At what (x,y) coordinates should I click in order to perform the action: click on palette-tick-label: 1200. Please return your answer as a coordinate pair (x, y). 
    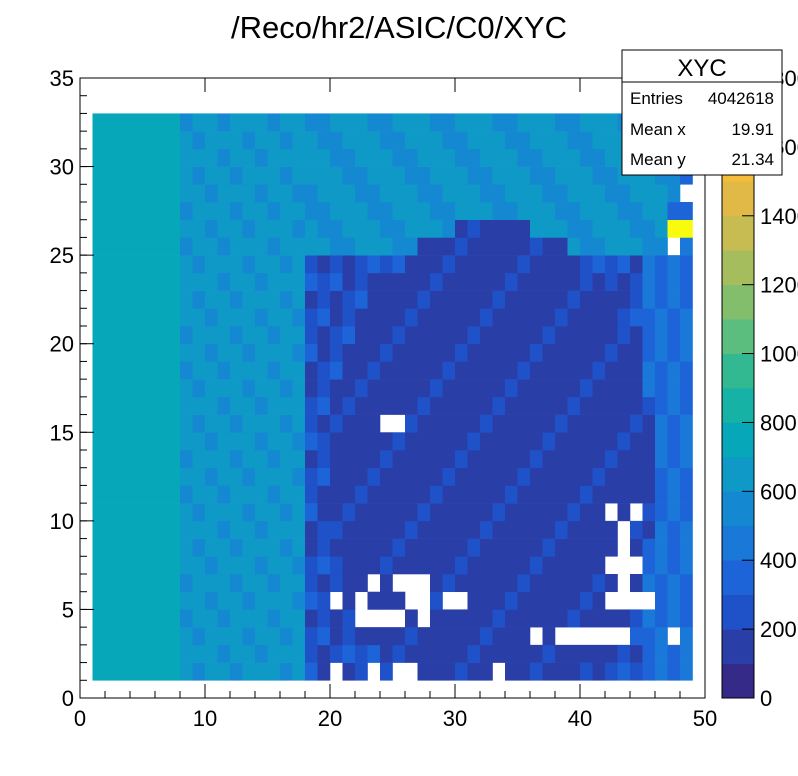
    Looking at the image, I should click on (779, 285).